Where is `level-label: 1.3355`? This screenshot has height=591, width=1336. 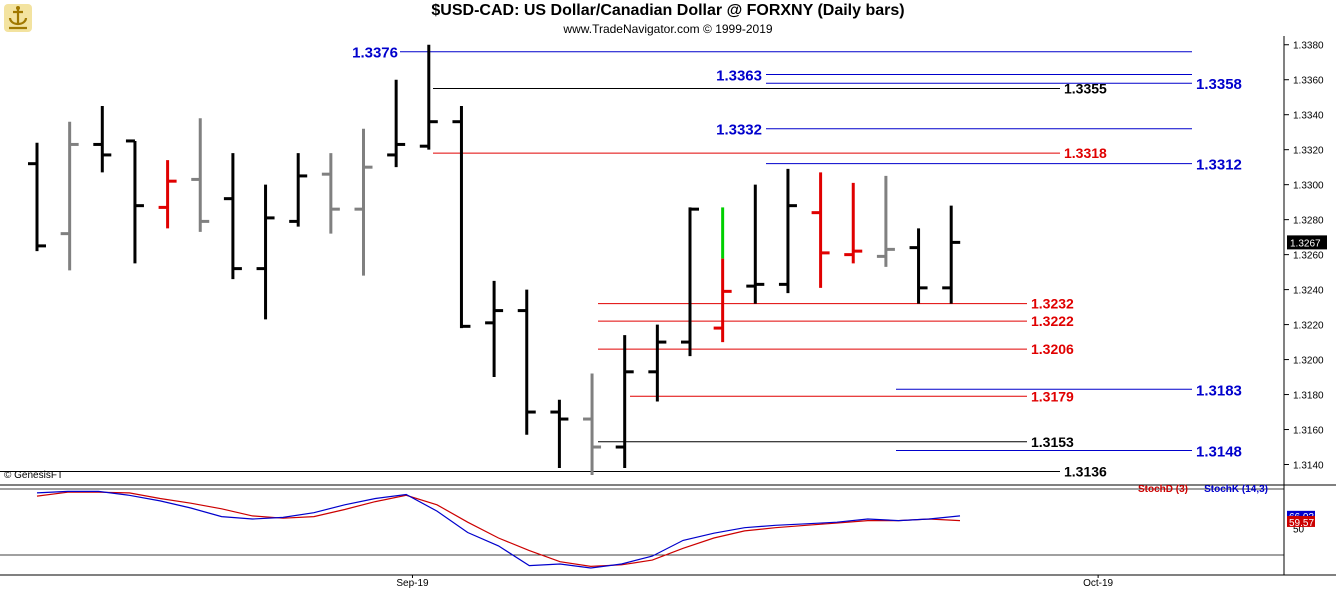
level-label: 1.3355 is located at coordinates (1085, 88).